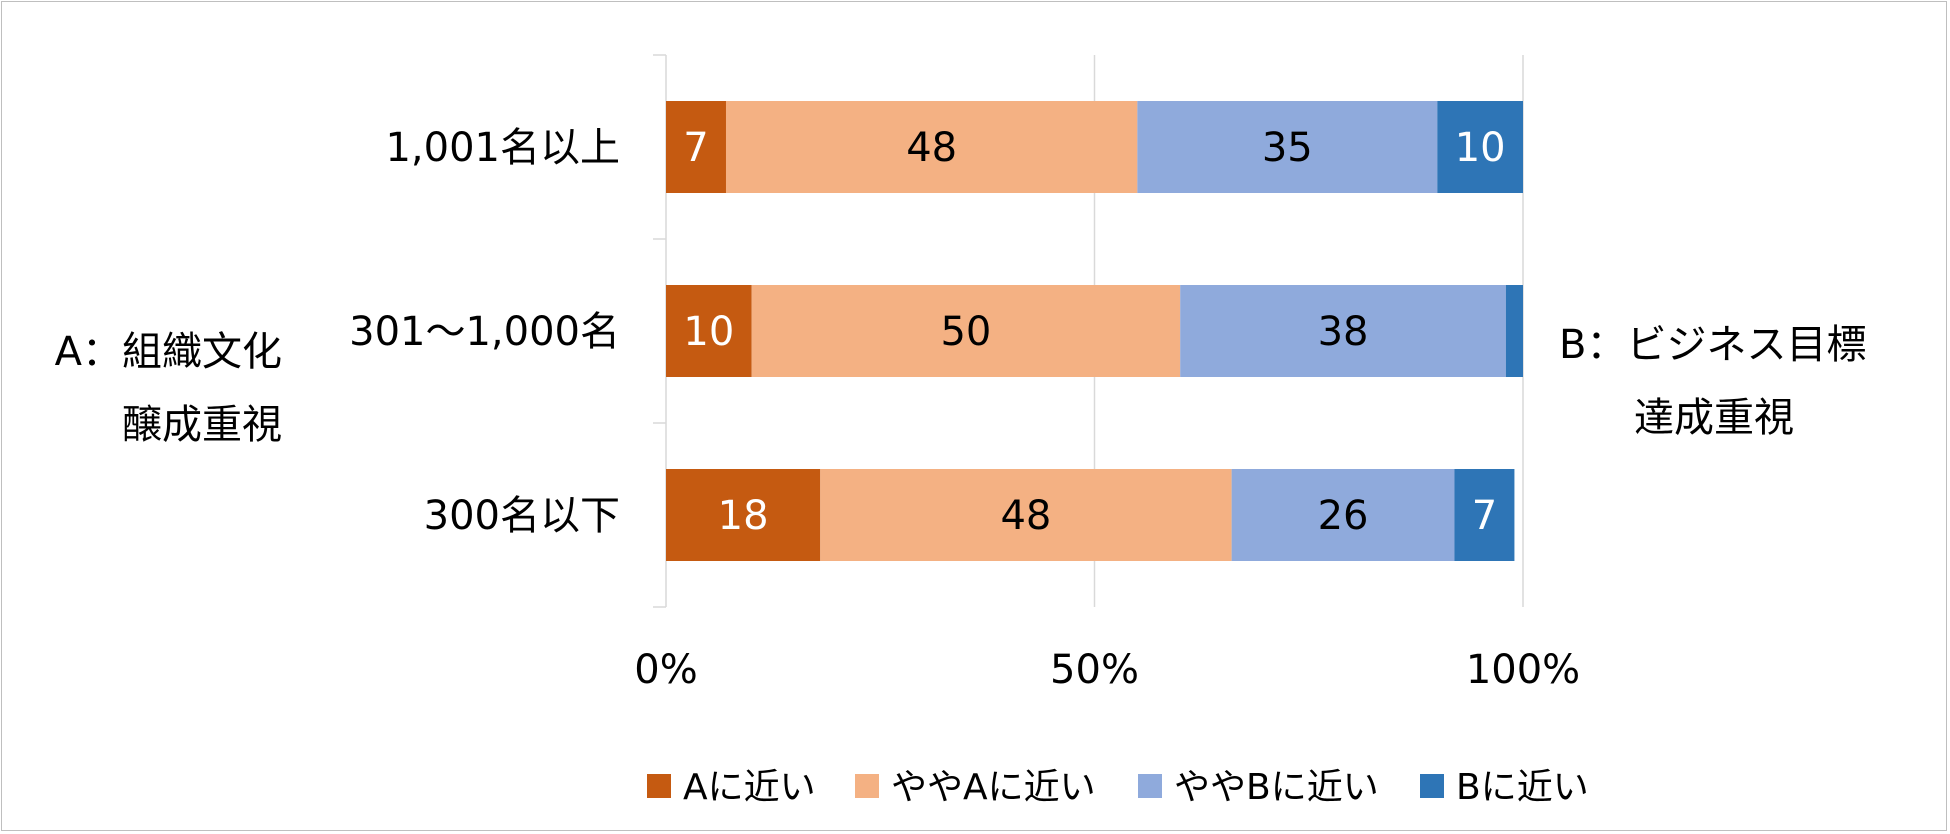 This screenshot has height=834, width=1950. I want to click on x-tick-label: 100%, so click(1523, 670).